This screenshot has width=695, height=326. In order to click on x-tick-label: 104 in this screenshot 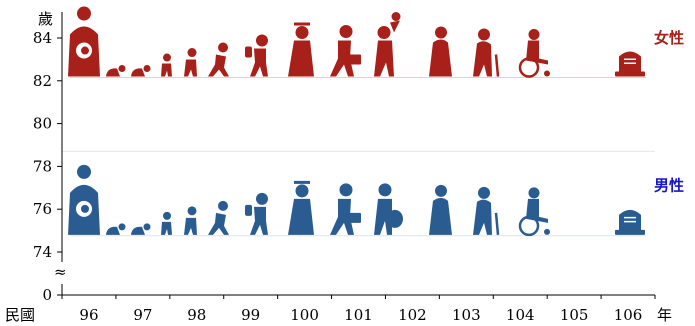, I will do `click(520, 315)`.